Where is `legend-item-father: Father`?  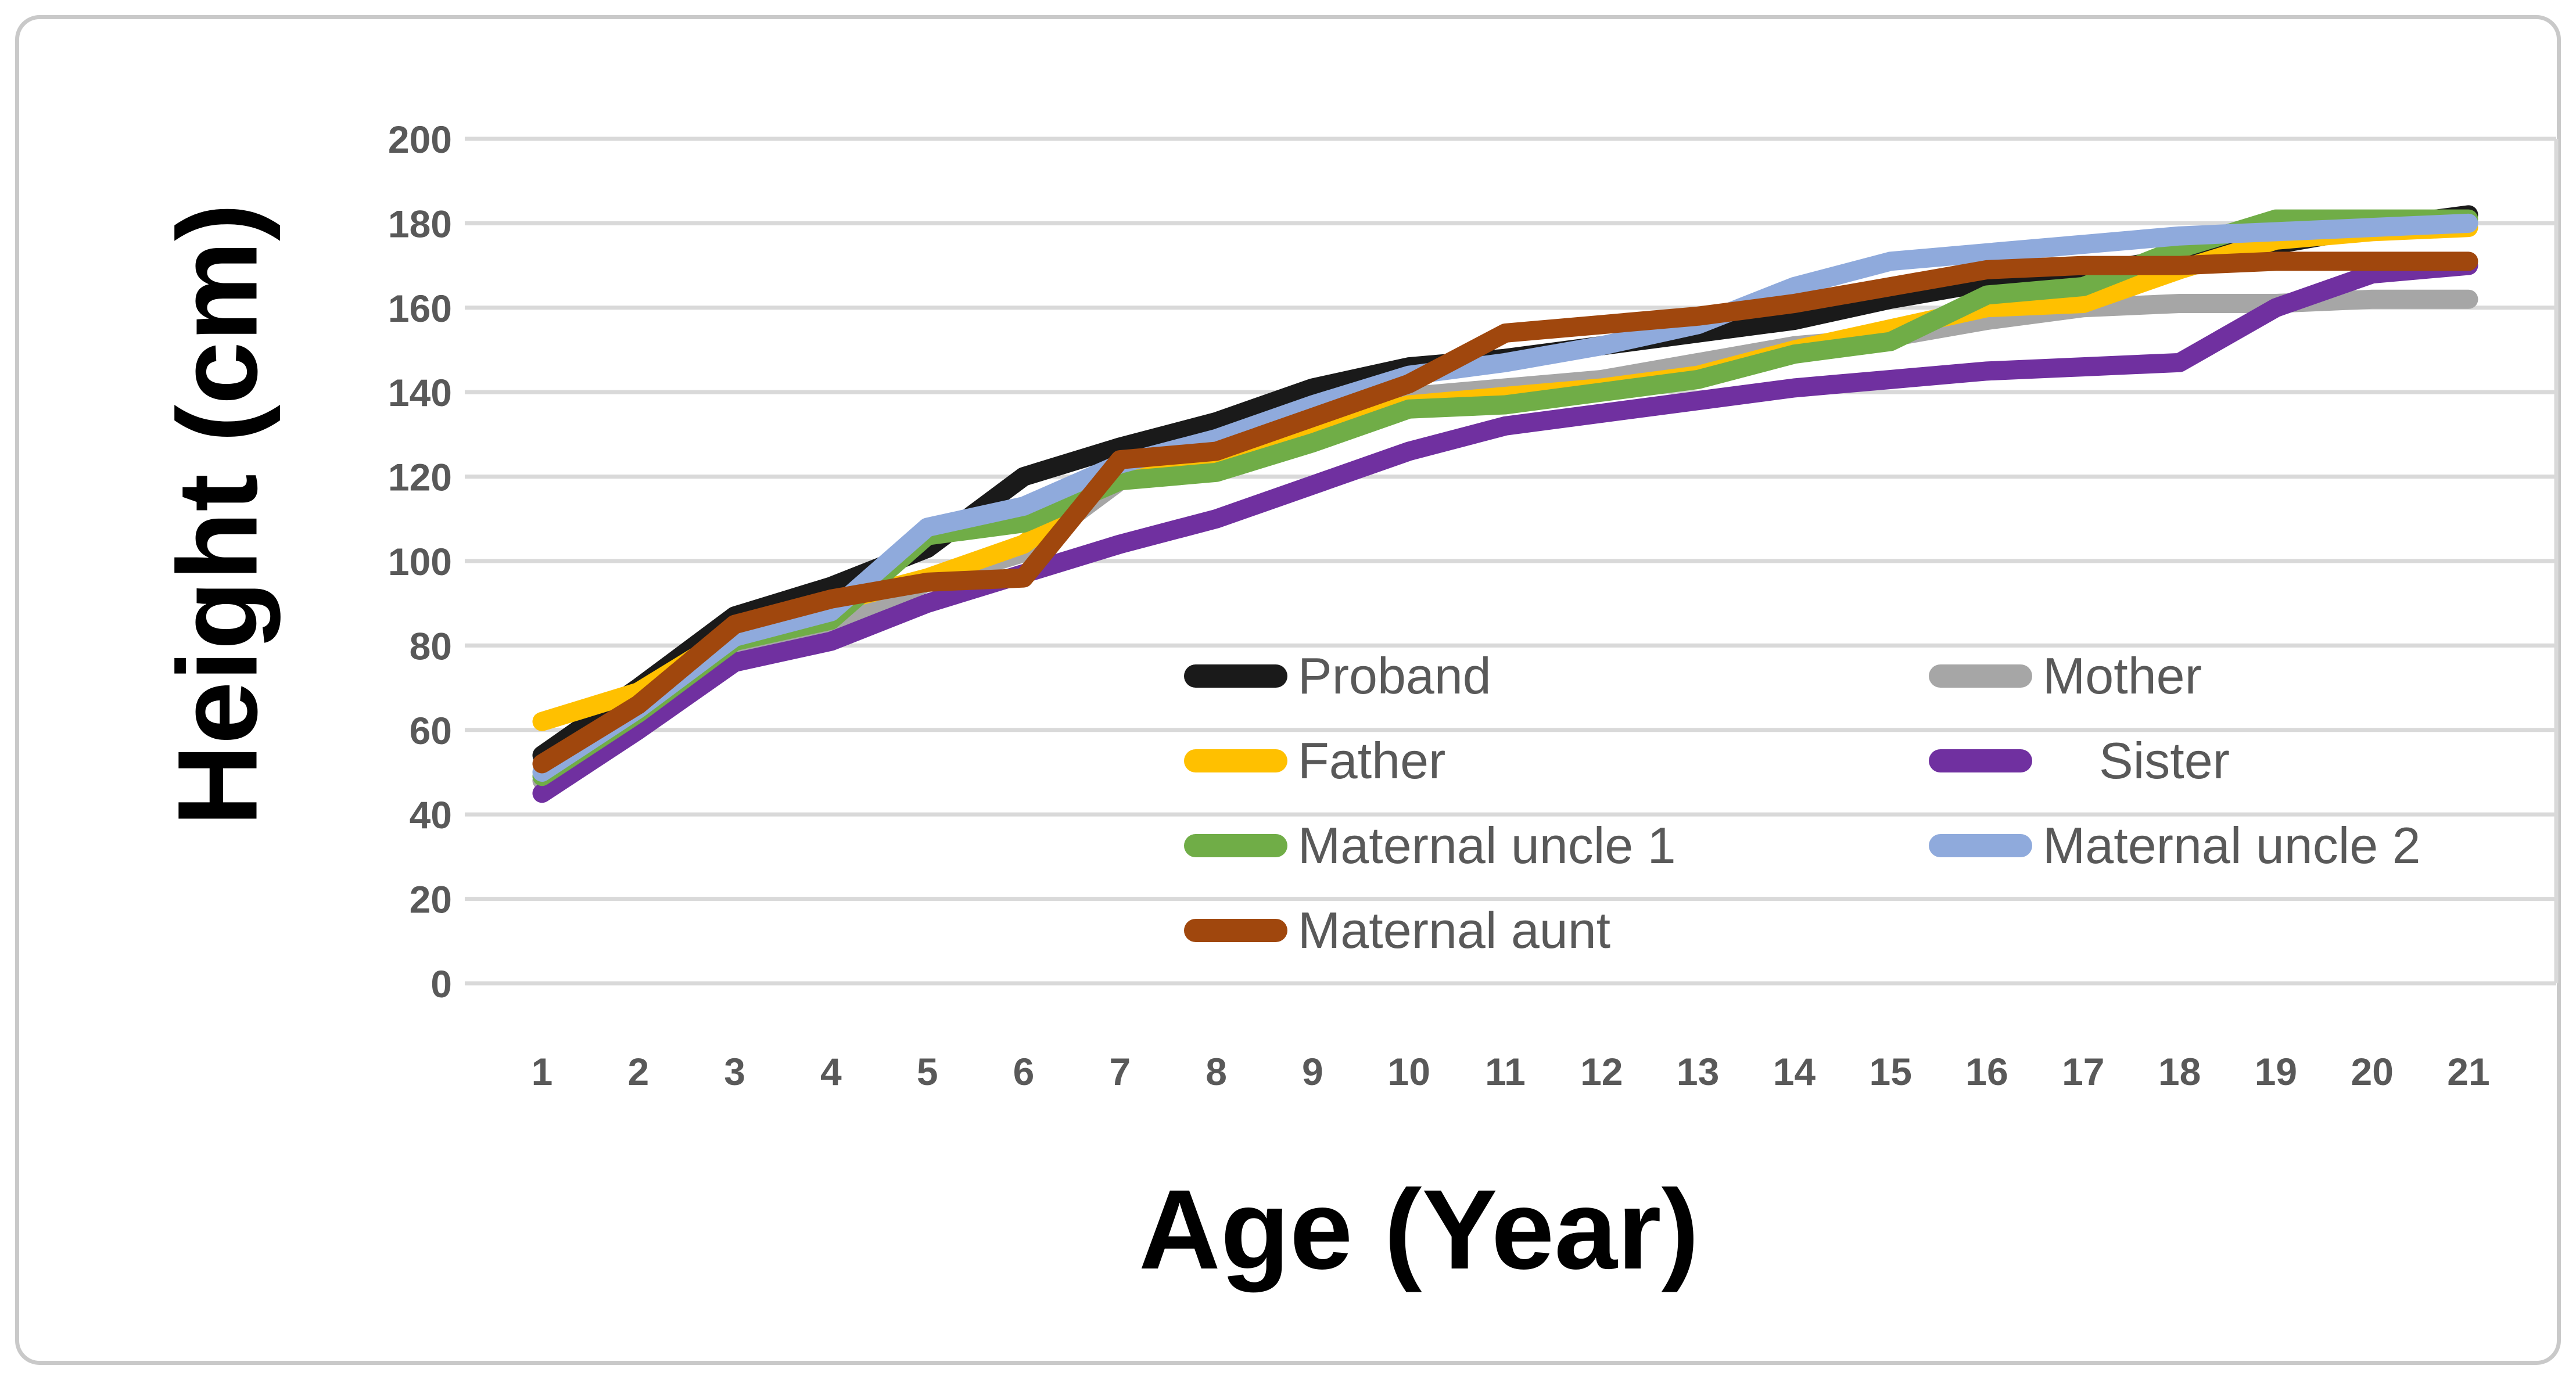 legend-item-father: Father is located at coordinates (1314, 760).